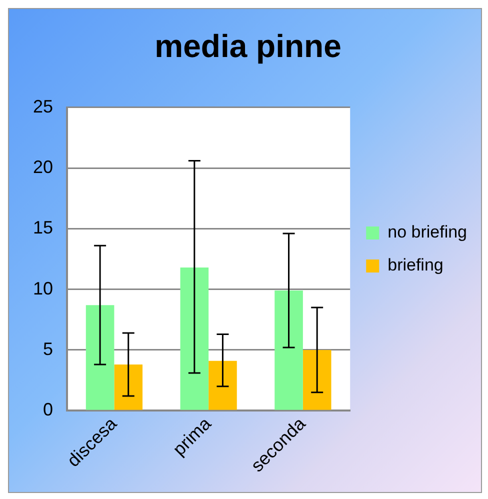 Image resolution: width=488 pixels, height=499 pixels. What do you see at coordinates (48, 410) in the screenshot?
I see `y-tick-label: 0` at bounding box center [48, 410].